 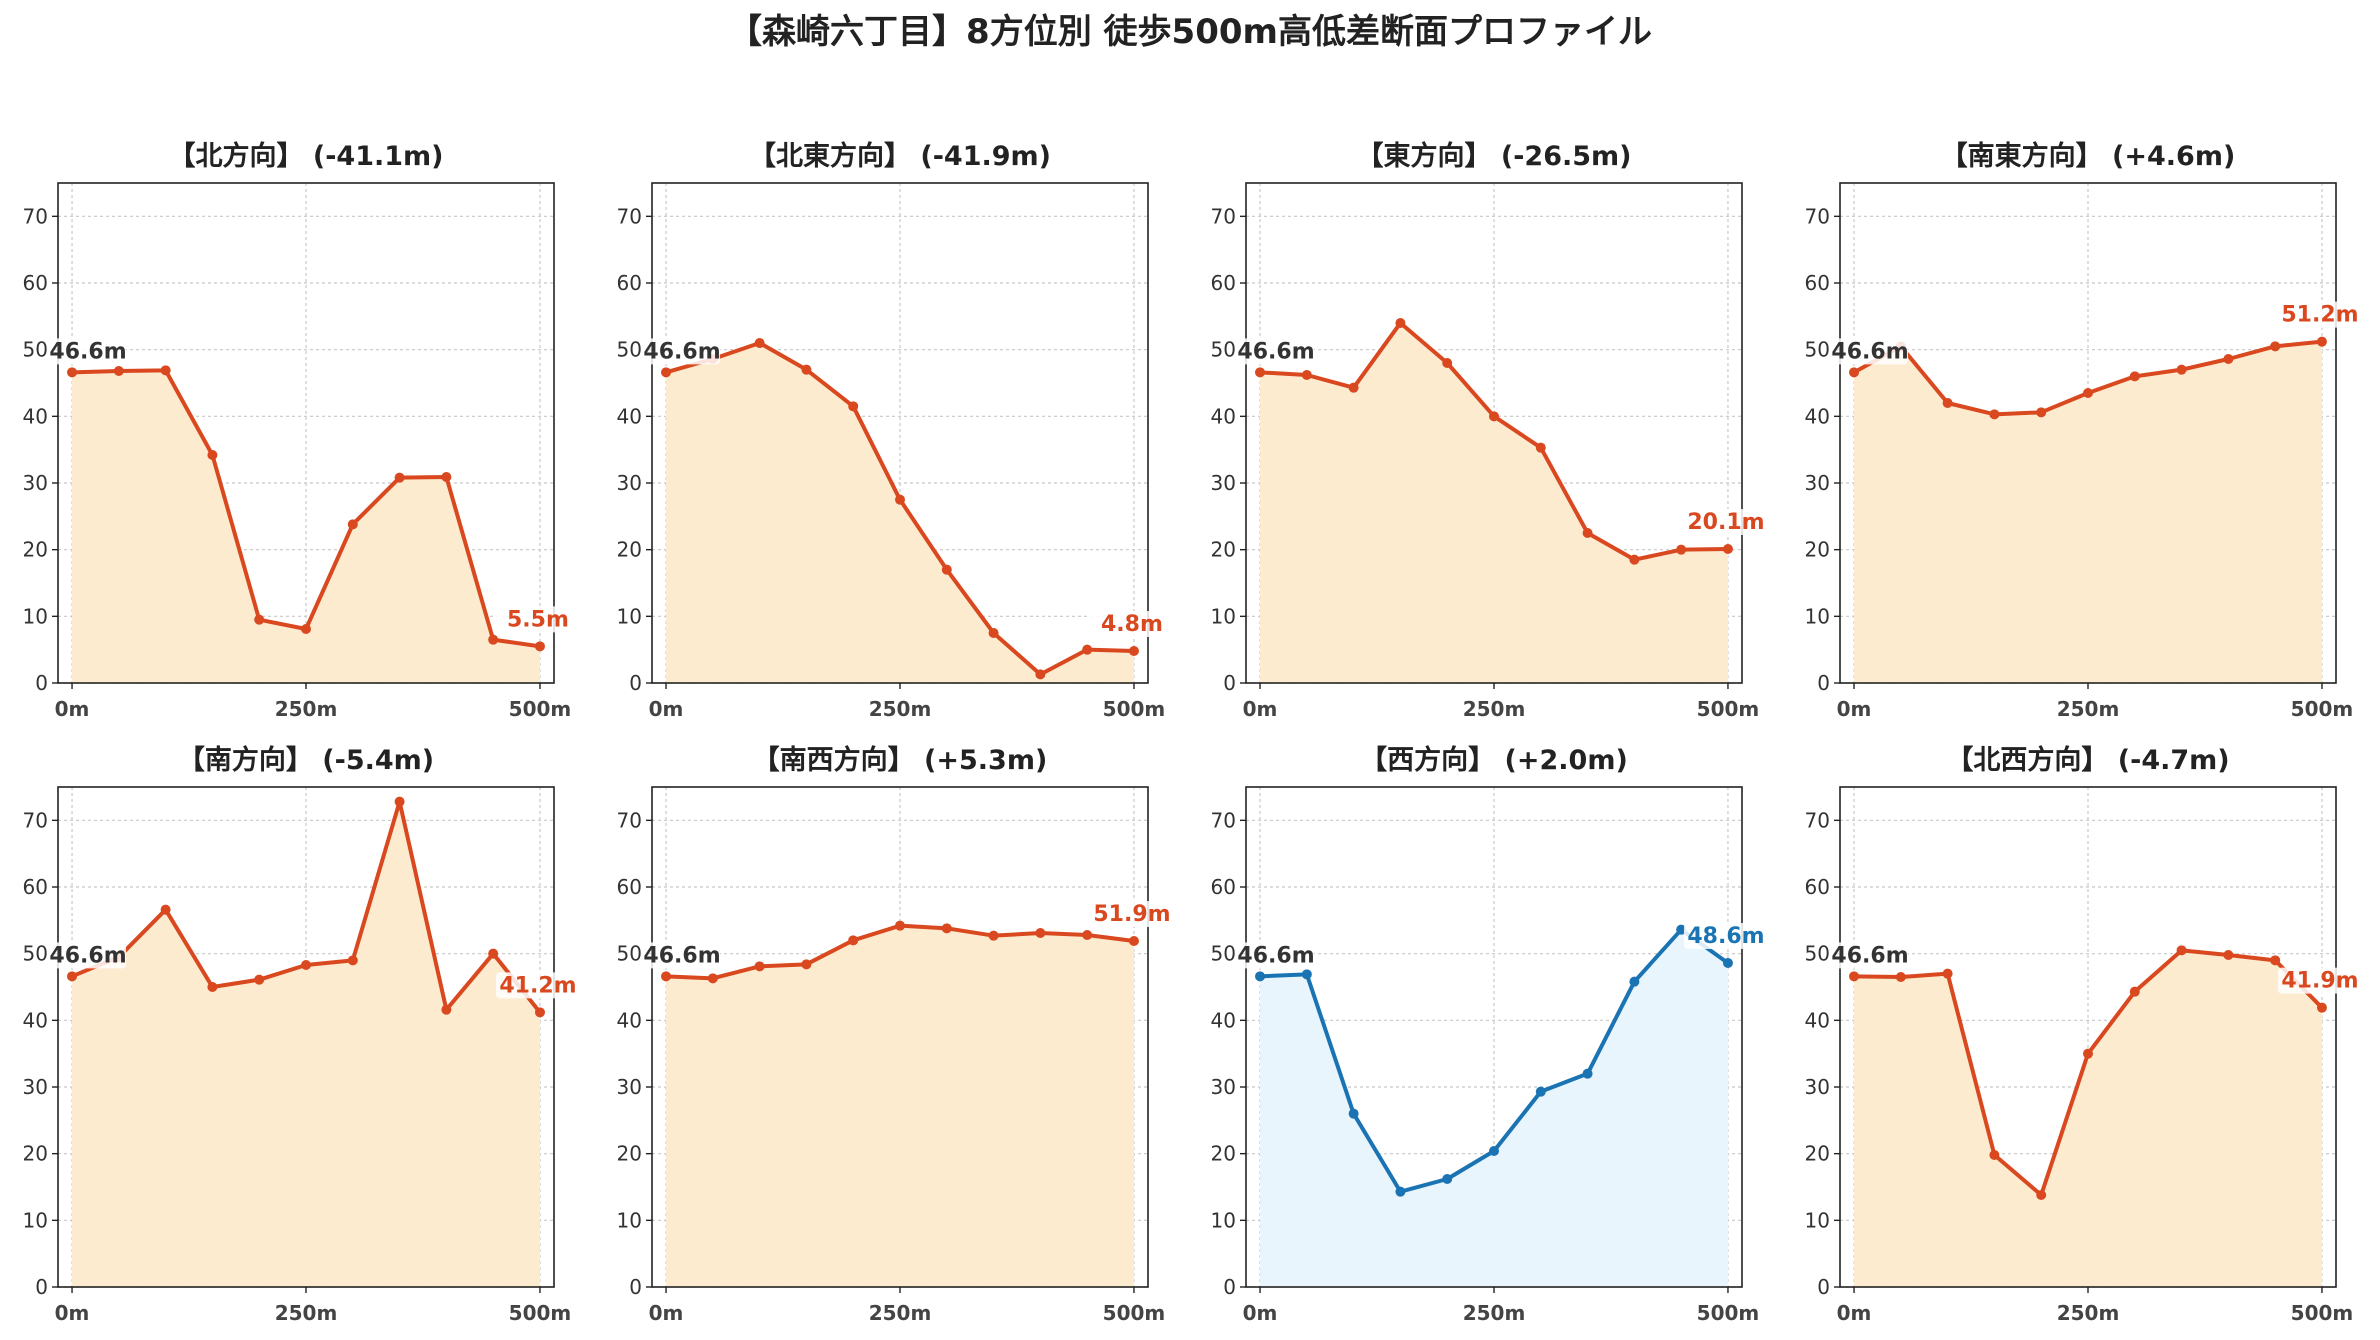 What do you see at coordinates (900, 760) in the screenshot?
I see `panel-title: 【南西方向】 (+5.3m)` at bounding box center [900, 760].